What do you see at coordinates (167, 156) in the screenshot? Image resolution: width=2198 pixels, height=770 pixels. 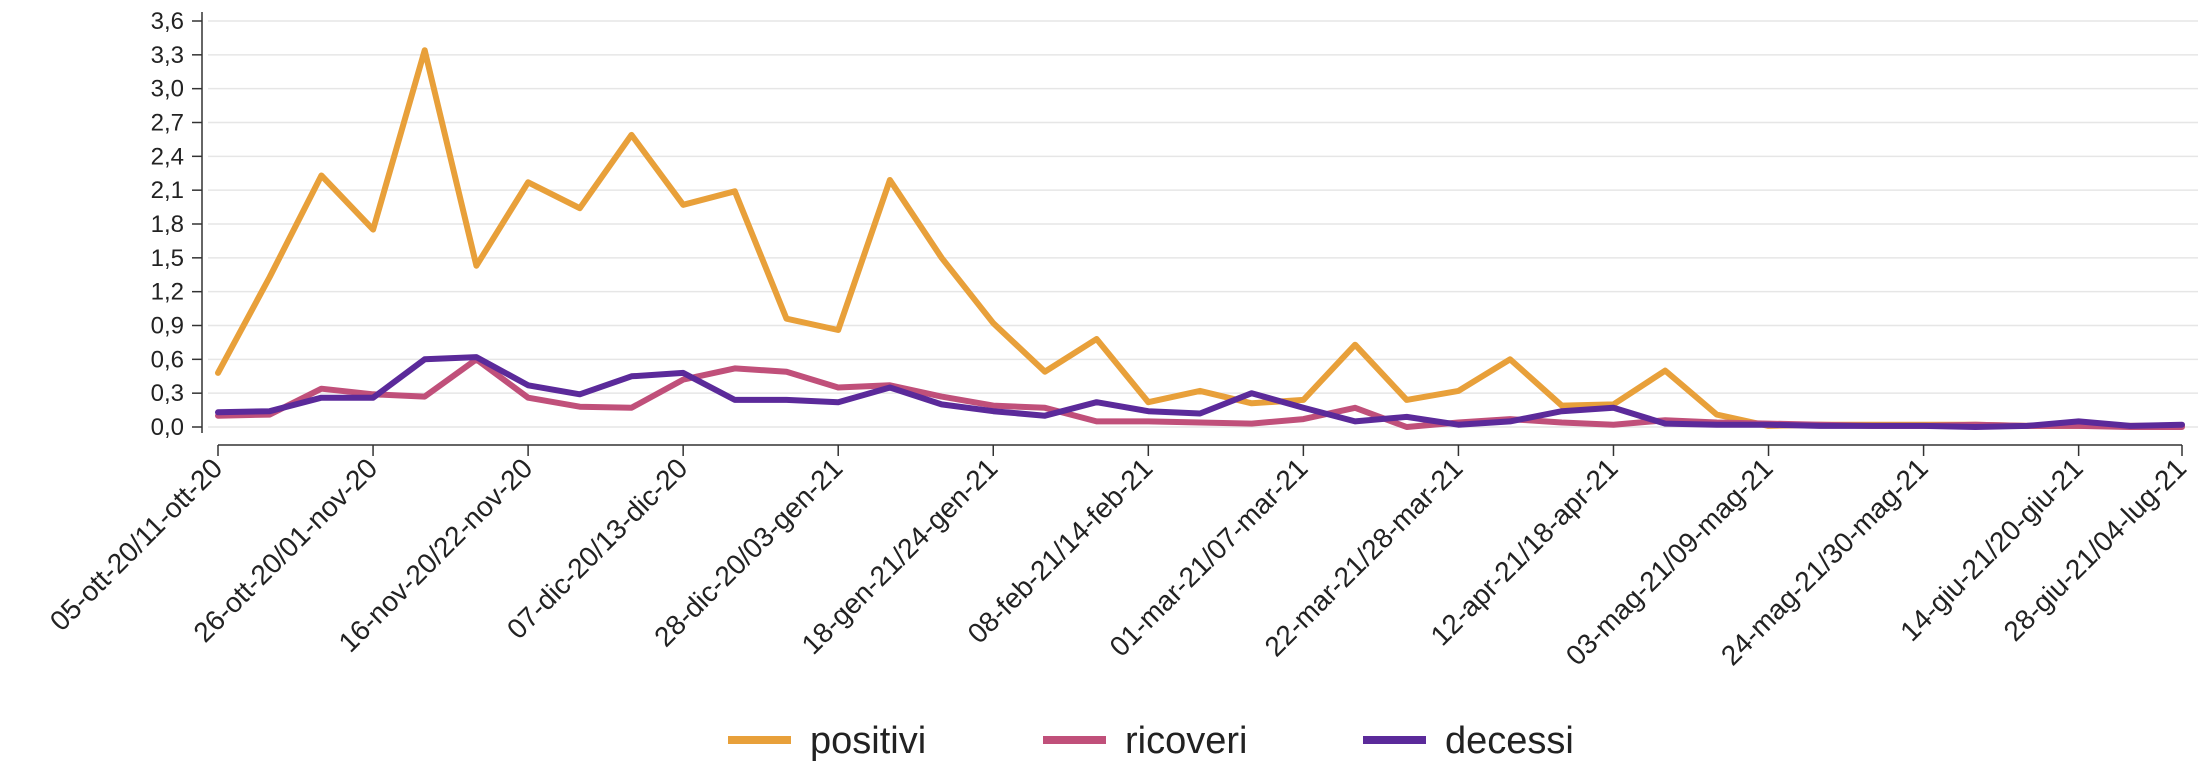 I see `y-tick-label: 2,4` at bounding box center [167, 156].